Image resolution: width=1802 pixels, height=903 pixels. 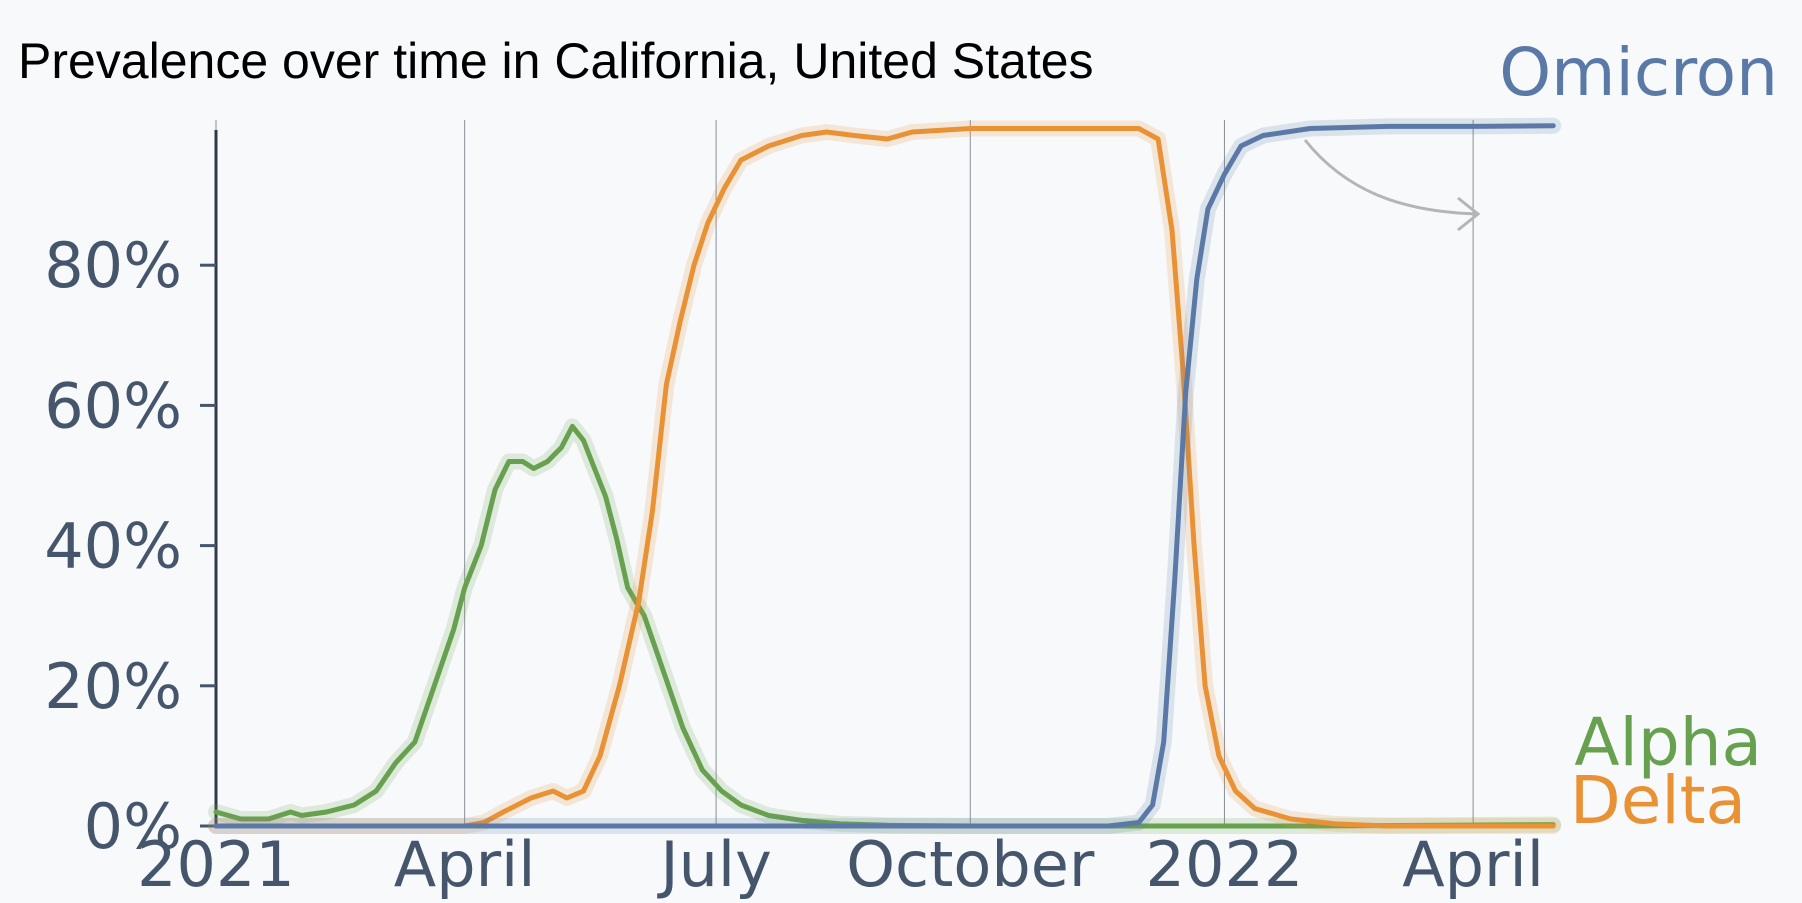 What do you see at coordinates (1225, 864) in the screenshot?
I see `x-tick-label: 2022` at bounding box center [1225, 864].